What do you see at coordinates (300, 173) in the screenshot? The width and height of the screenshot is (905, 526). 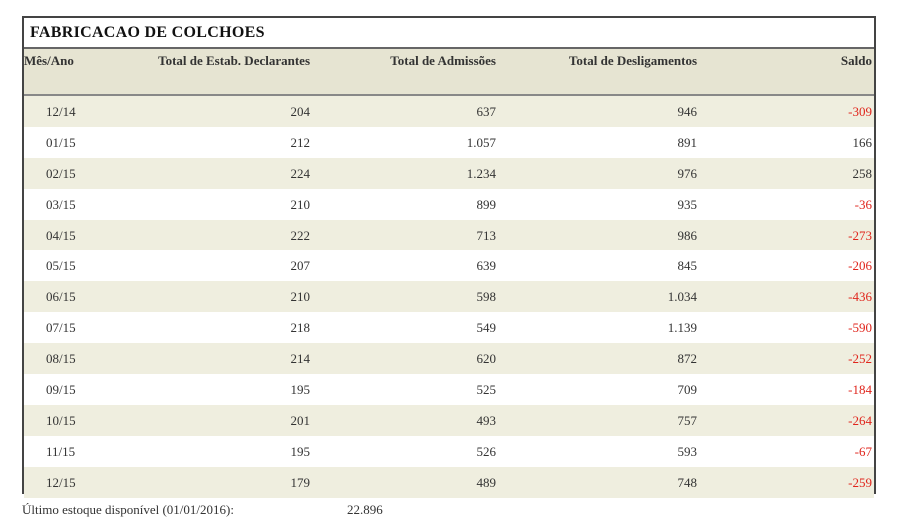 I see `cell-estab: 224` at bounding box center [300, 173].